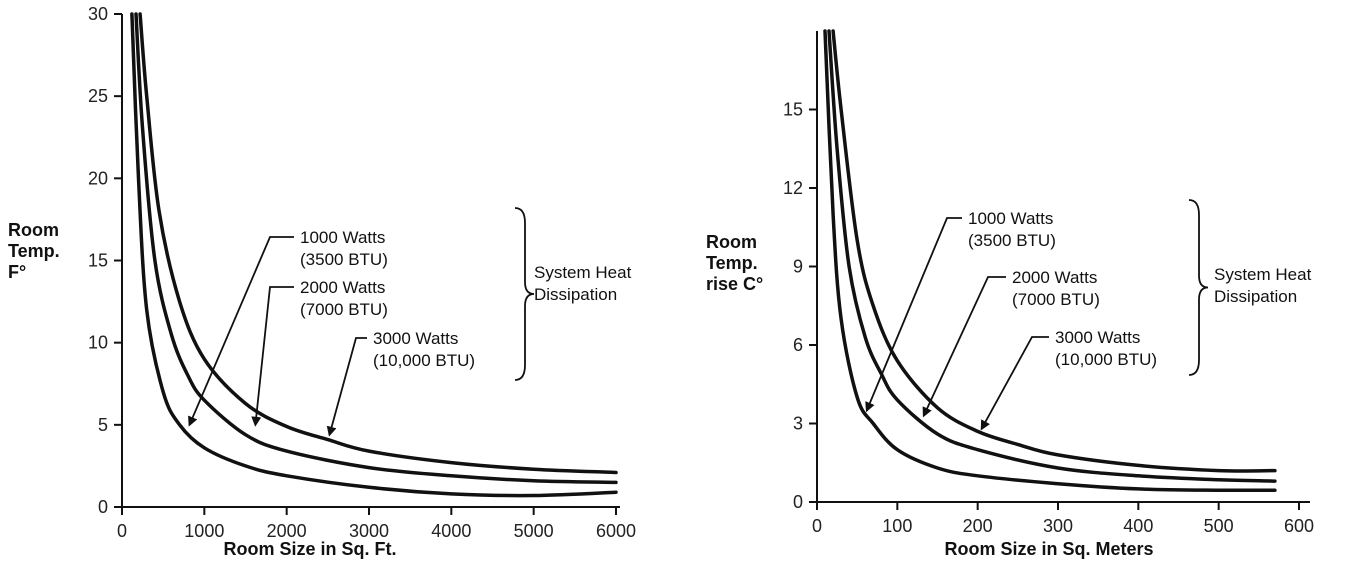  I want to click on x-tick-label: 1000, so click(204, 531).